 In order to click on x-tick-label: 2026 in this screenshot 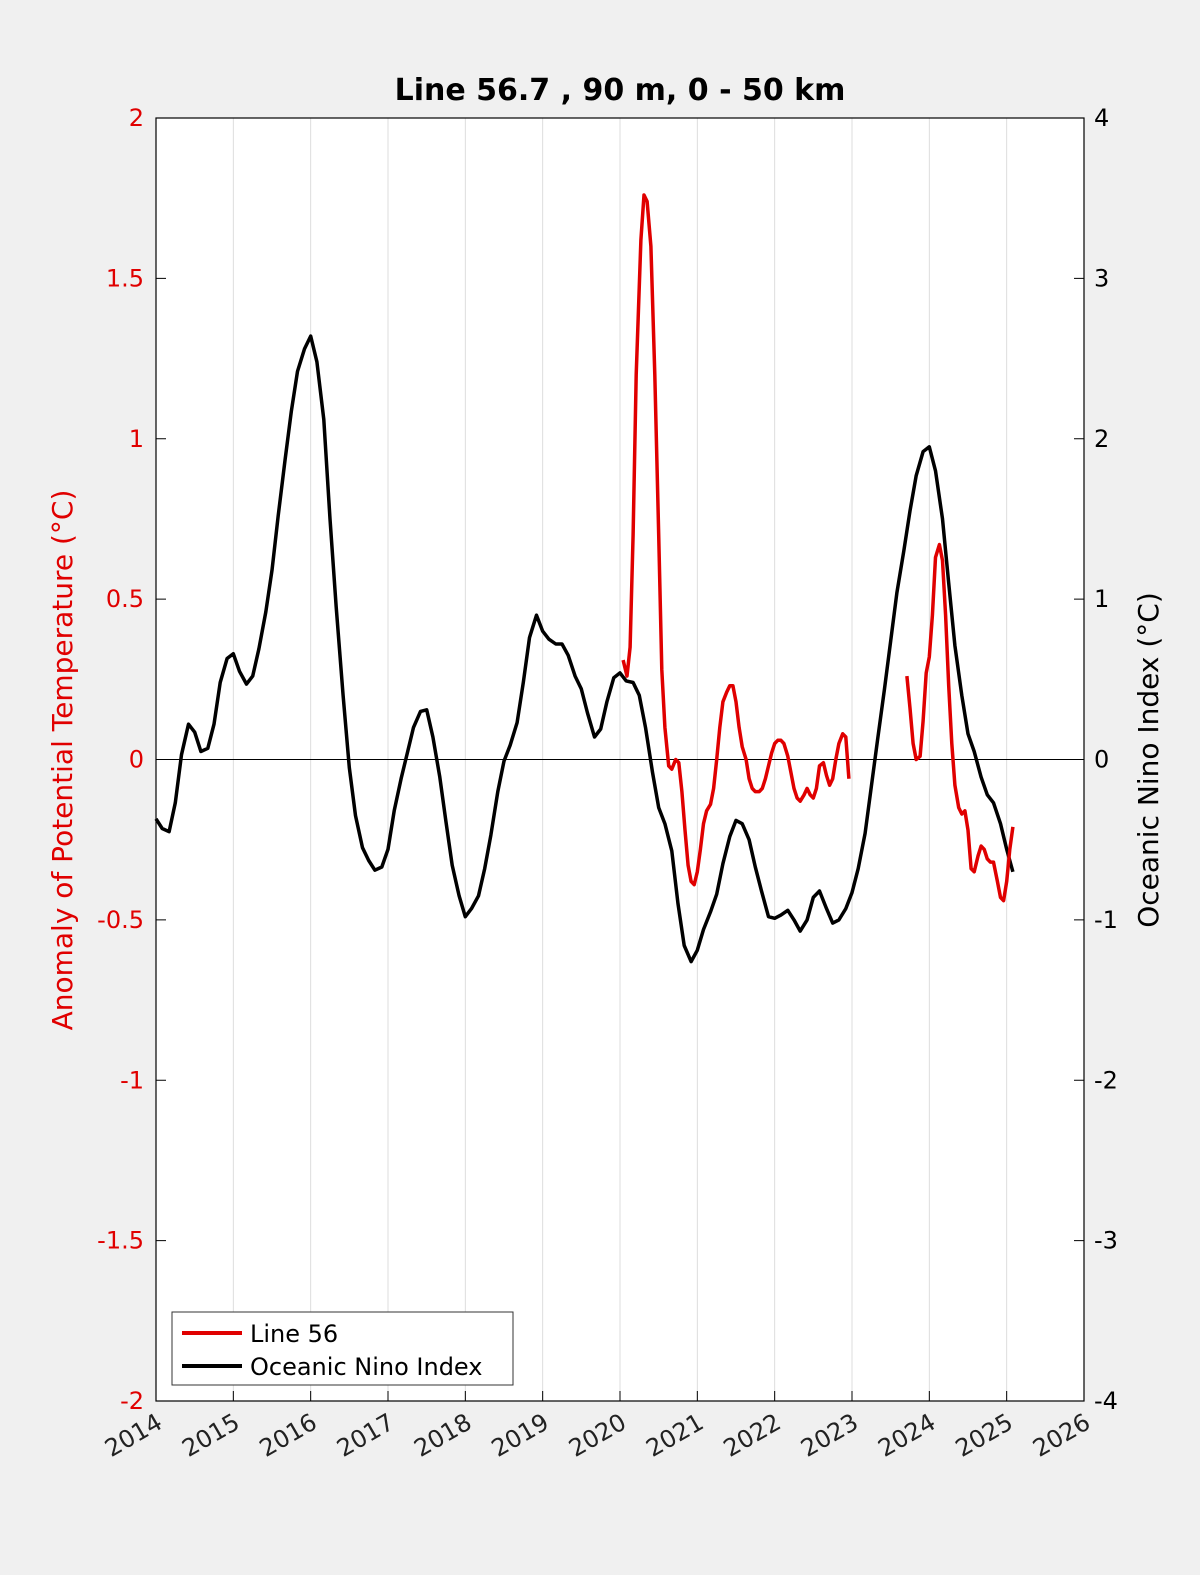, I will do `click(1061, 1435)`.